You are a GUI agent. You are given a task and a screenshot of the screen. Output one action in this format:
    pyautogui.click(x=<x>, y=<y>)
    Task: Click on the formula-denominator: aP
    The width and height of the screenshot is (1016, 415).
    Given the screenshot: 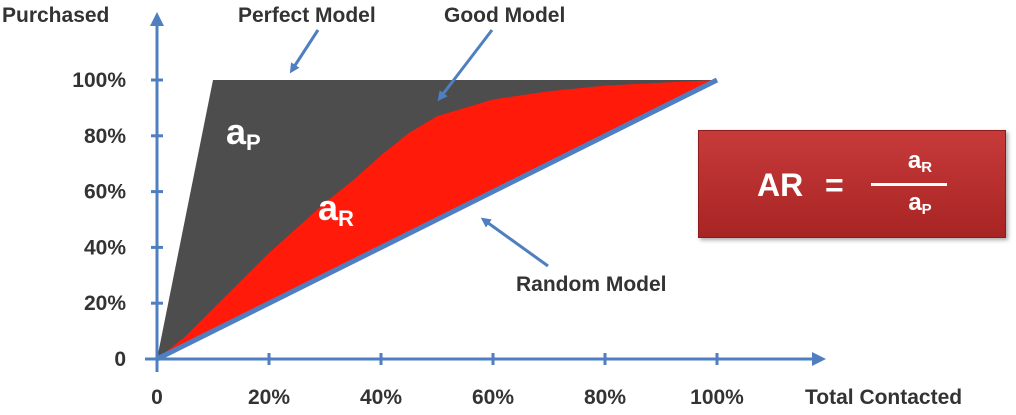 What is the action you would take?
    pyautogui.click(x=920, y=203)
    